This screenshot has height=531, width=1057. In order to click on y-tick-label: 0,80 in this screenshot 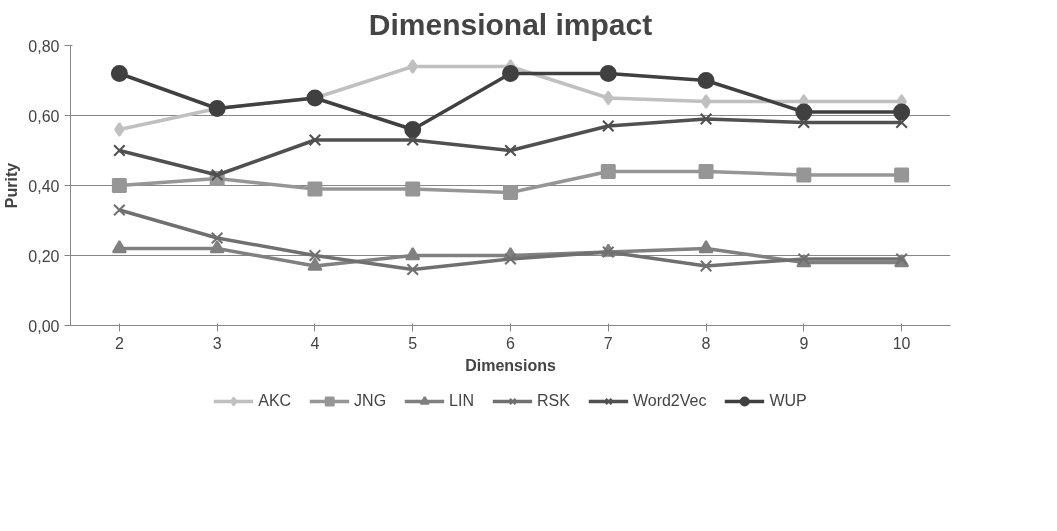, I will do `click(44, 46)`.